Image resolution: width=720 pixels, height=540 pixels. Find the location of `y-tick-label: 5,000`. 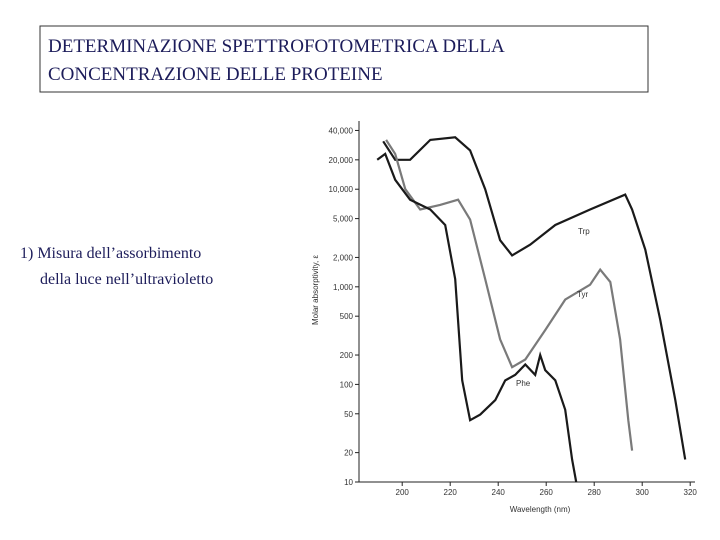

y-tick-label: 5,000 is located at coordinates (343, 219).